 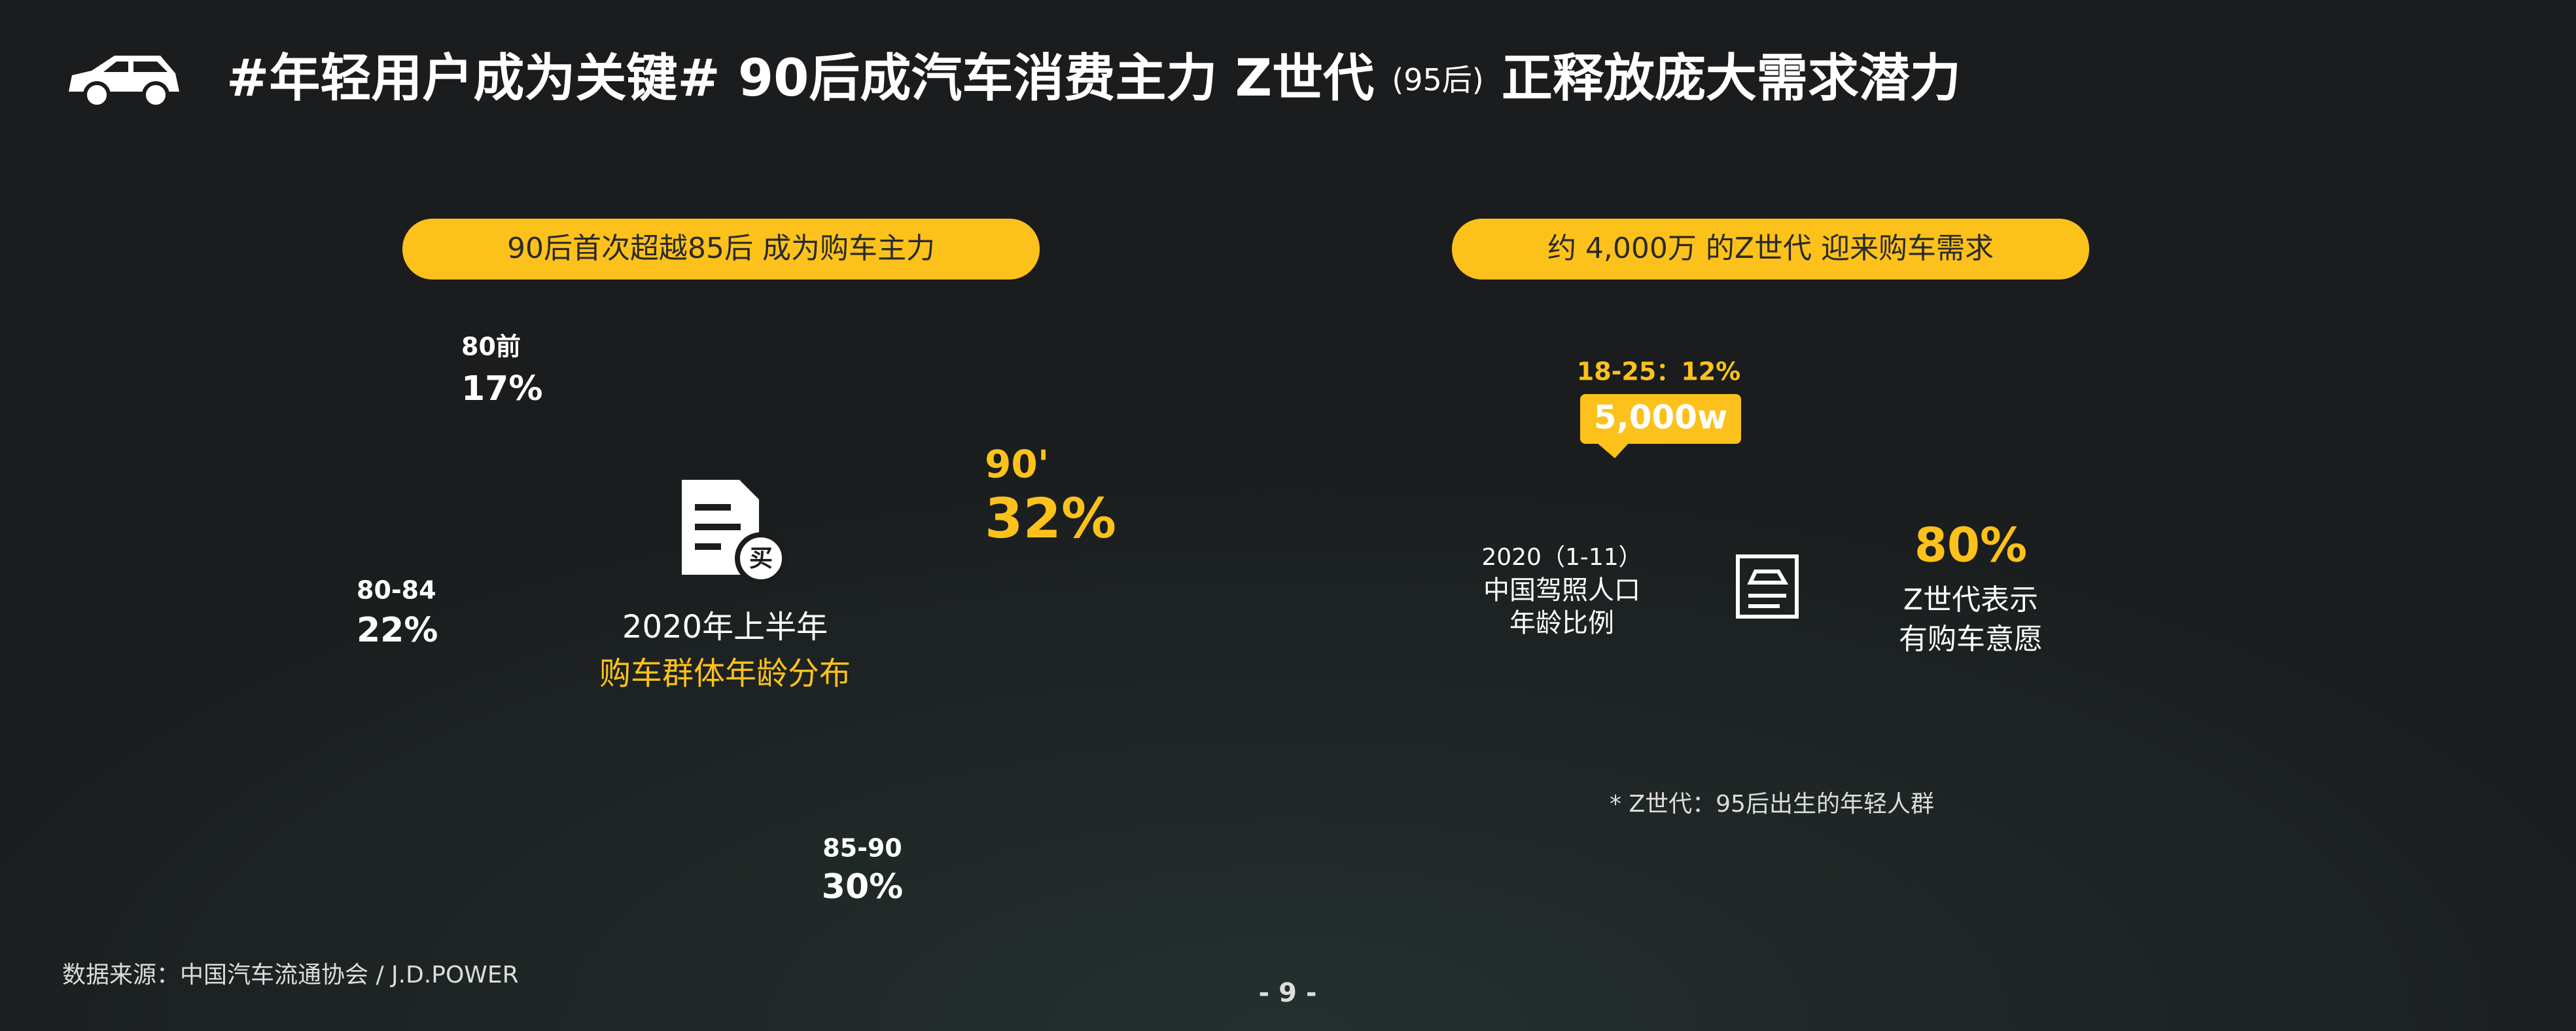 What do you see at coordinates (501, 388) in the screenshot?
I see `value-label: 17%` at bounding box center [501, 388].